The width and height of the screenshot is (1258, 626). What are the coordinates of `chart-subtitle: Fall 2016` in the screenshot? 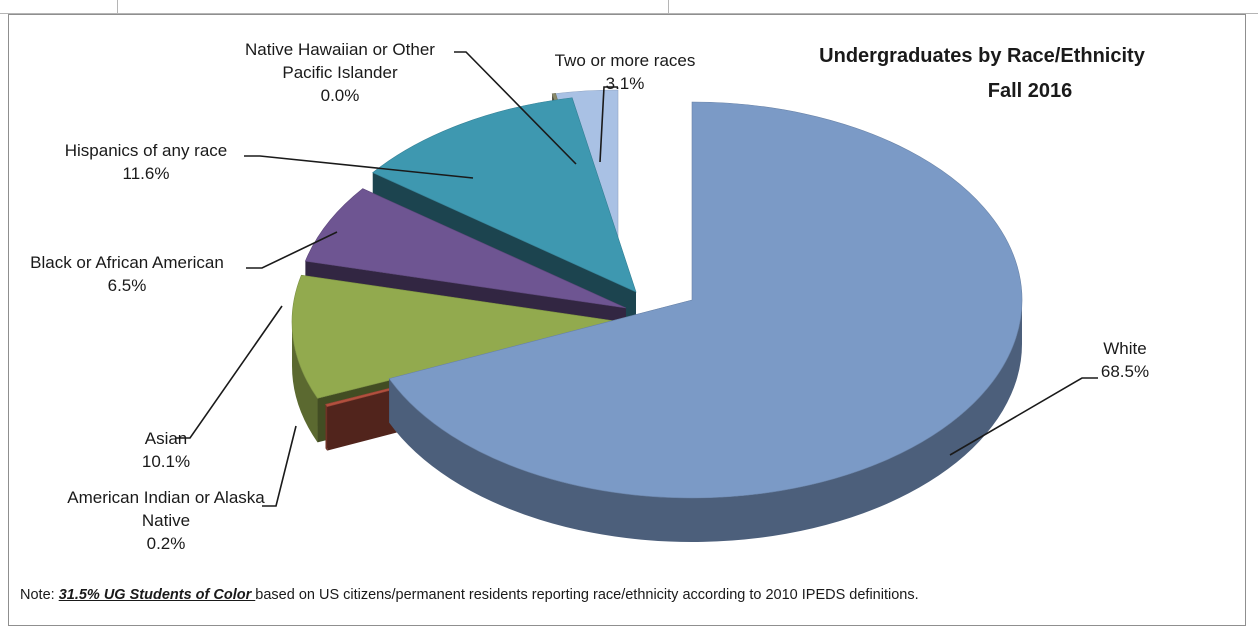 It's located at (1030, 91).